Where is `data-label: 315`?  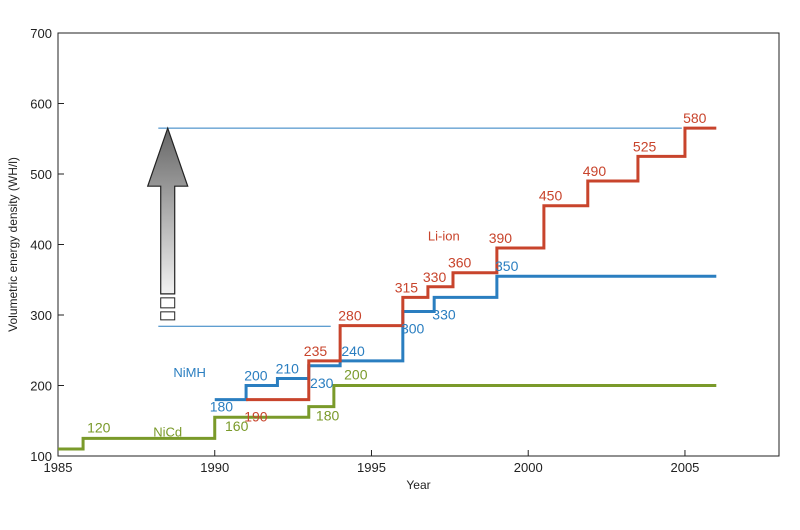 data-label: 315 is located at coordinates (407, 287).